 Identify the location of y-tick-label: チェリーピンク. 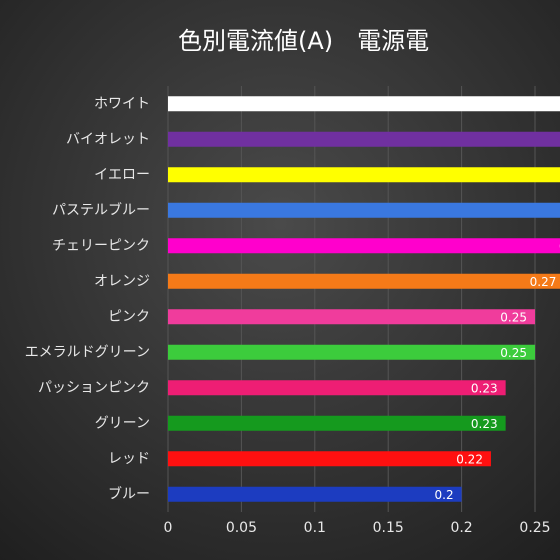
(101, 246).